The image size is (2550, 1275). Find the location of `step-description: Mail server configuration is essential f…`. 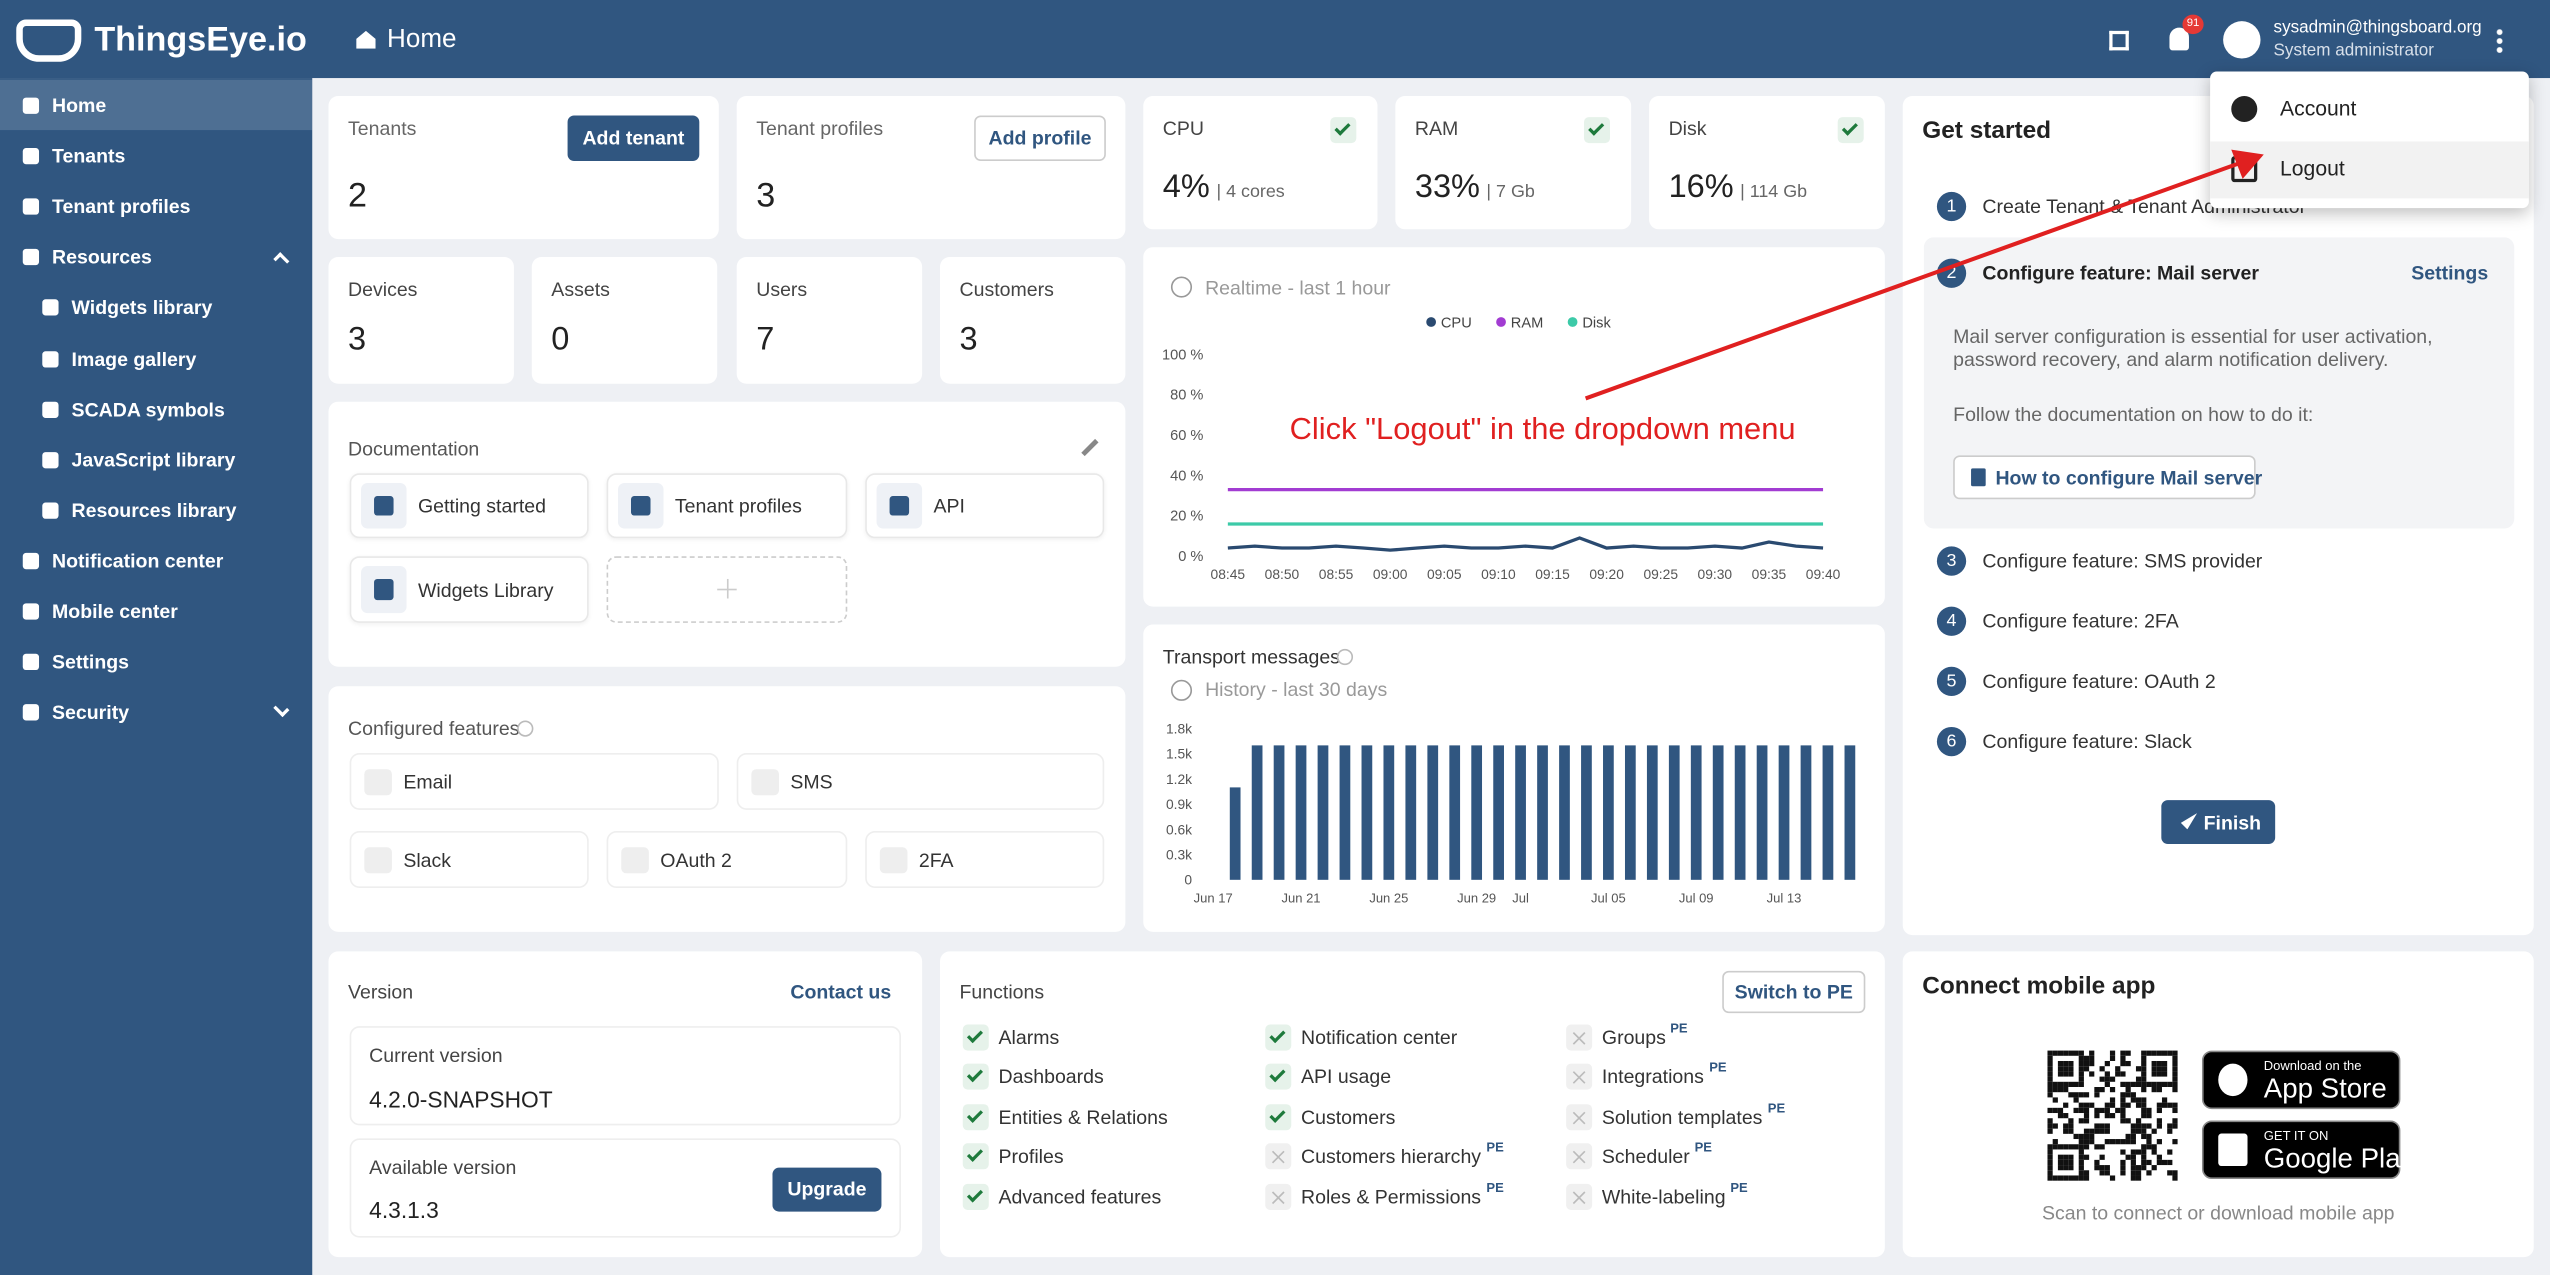

step-description: Mail server configuration is essential f… is located at coordinates (2193, 348).